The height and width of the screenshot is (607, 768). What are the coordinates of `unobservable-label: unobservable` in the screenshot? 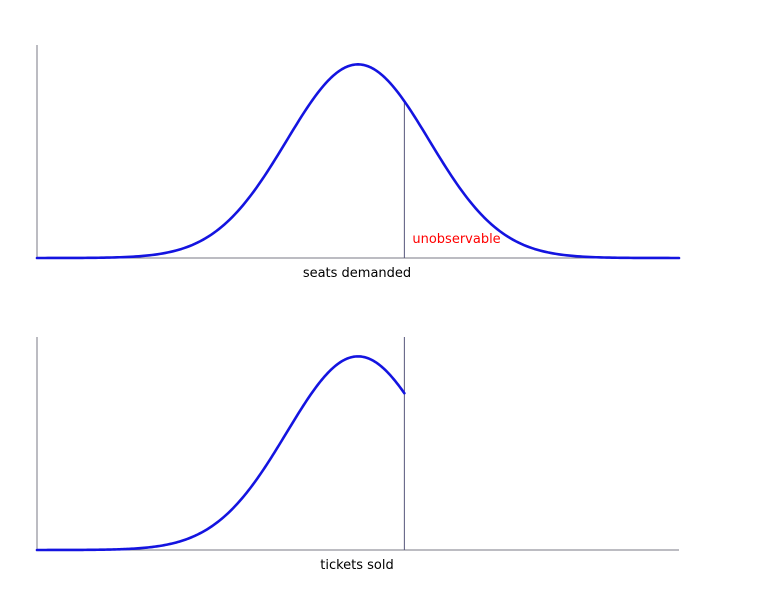 It's located at (456, 239).